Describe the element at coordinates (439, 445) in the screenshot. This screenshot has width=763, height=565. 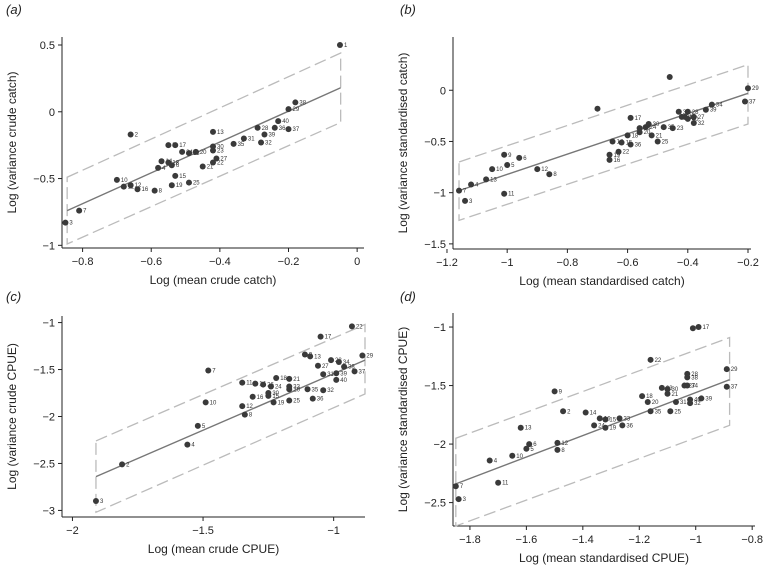
I see `y-tick-label: −2` at that location.